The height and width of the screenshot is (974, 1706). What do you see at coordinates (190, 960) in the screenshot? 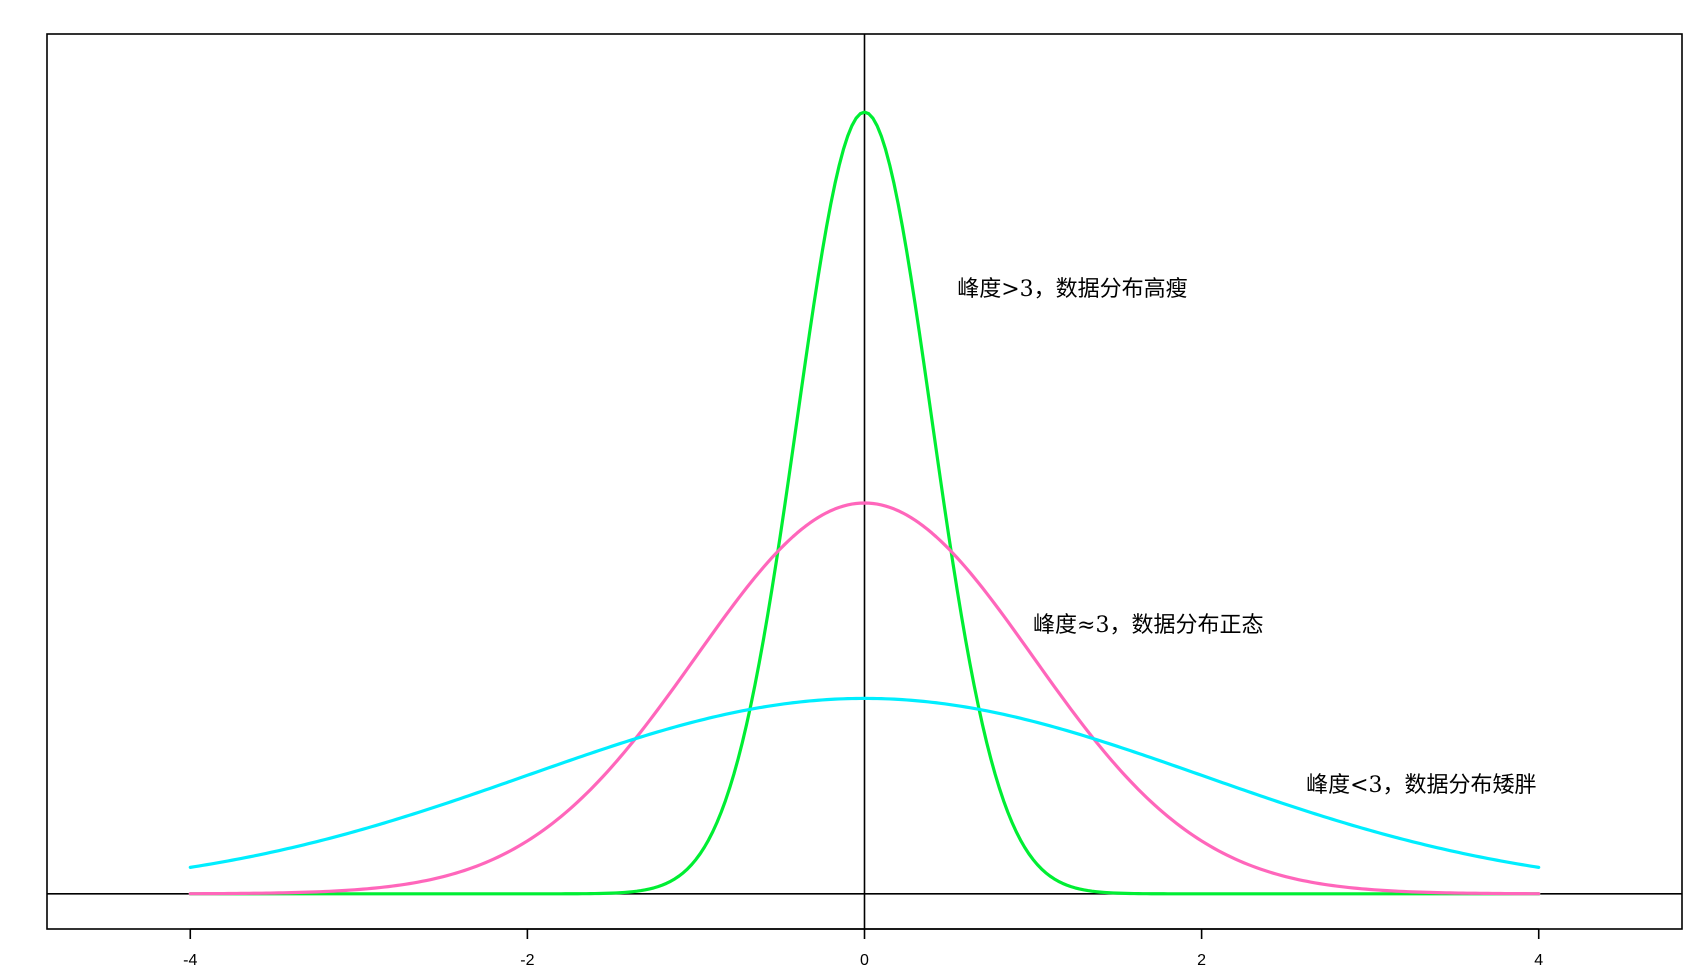
I see `x-tick-label: -4` at bounding box center [190, 960].